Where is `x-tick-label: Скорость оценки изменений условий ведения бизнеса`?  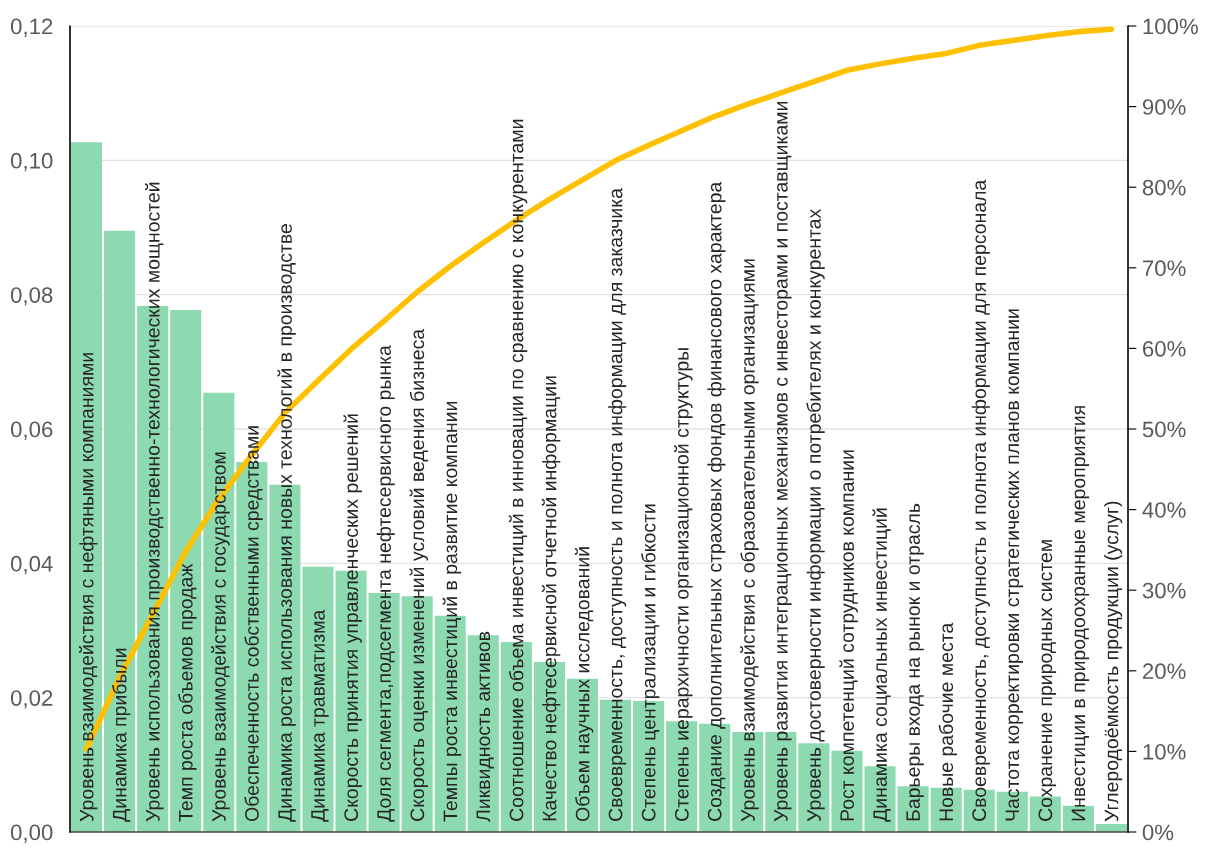 x-tick-label: Скорость оценки изменений условий ведения бизнеса is located at coordinates (419, 574).